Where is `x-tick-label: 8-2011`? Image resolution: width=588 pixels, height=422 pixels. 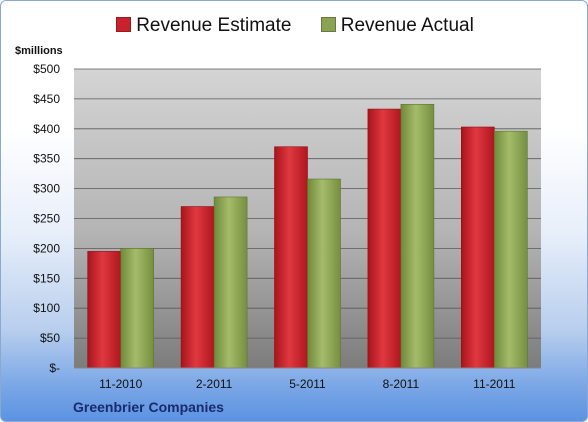
x-tick-label: 8-2011 is located at coordinates (401, 384).